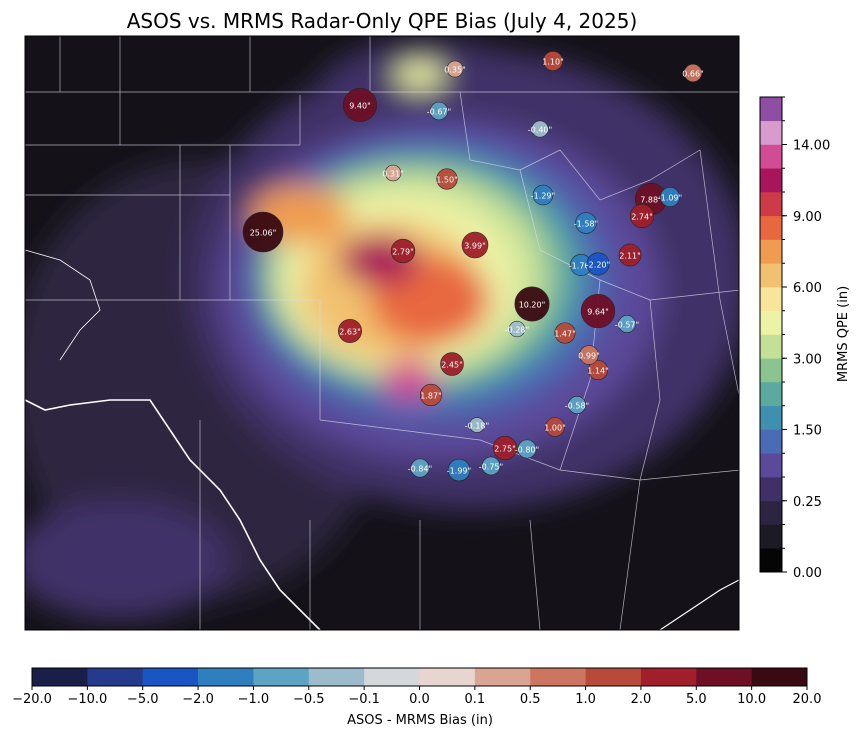 The image size is (861, 741). What do you see at coordinates (641, 699) in the screenshot?
I see `bias-tick-label: 2.0` at bounding box center [641, 699].